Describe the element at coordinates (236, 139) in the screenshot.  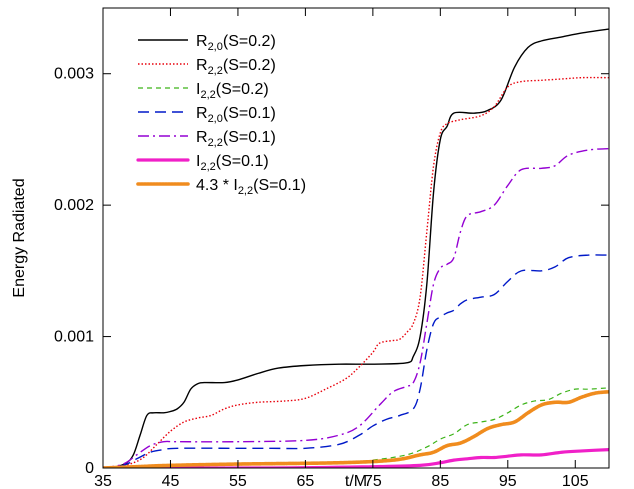
I see `legend-label-5: R2,2(S=0.1)` at that location.